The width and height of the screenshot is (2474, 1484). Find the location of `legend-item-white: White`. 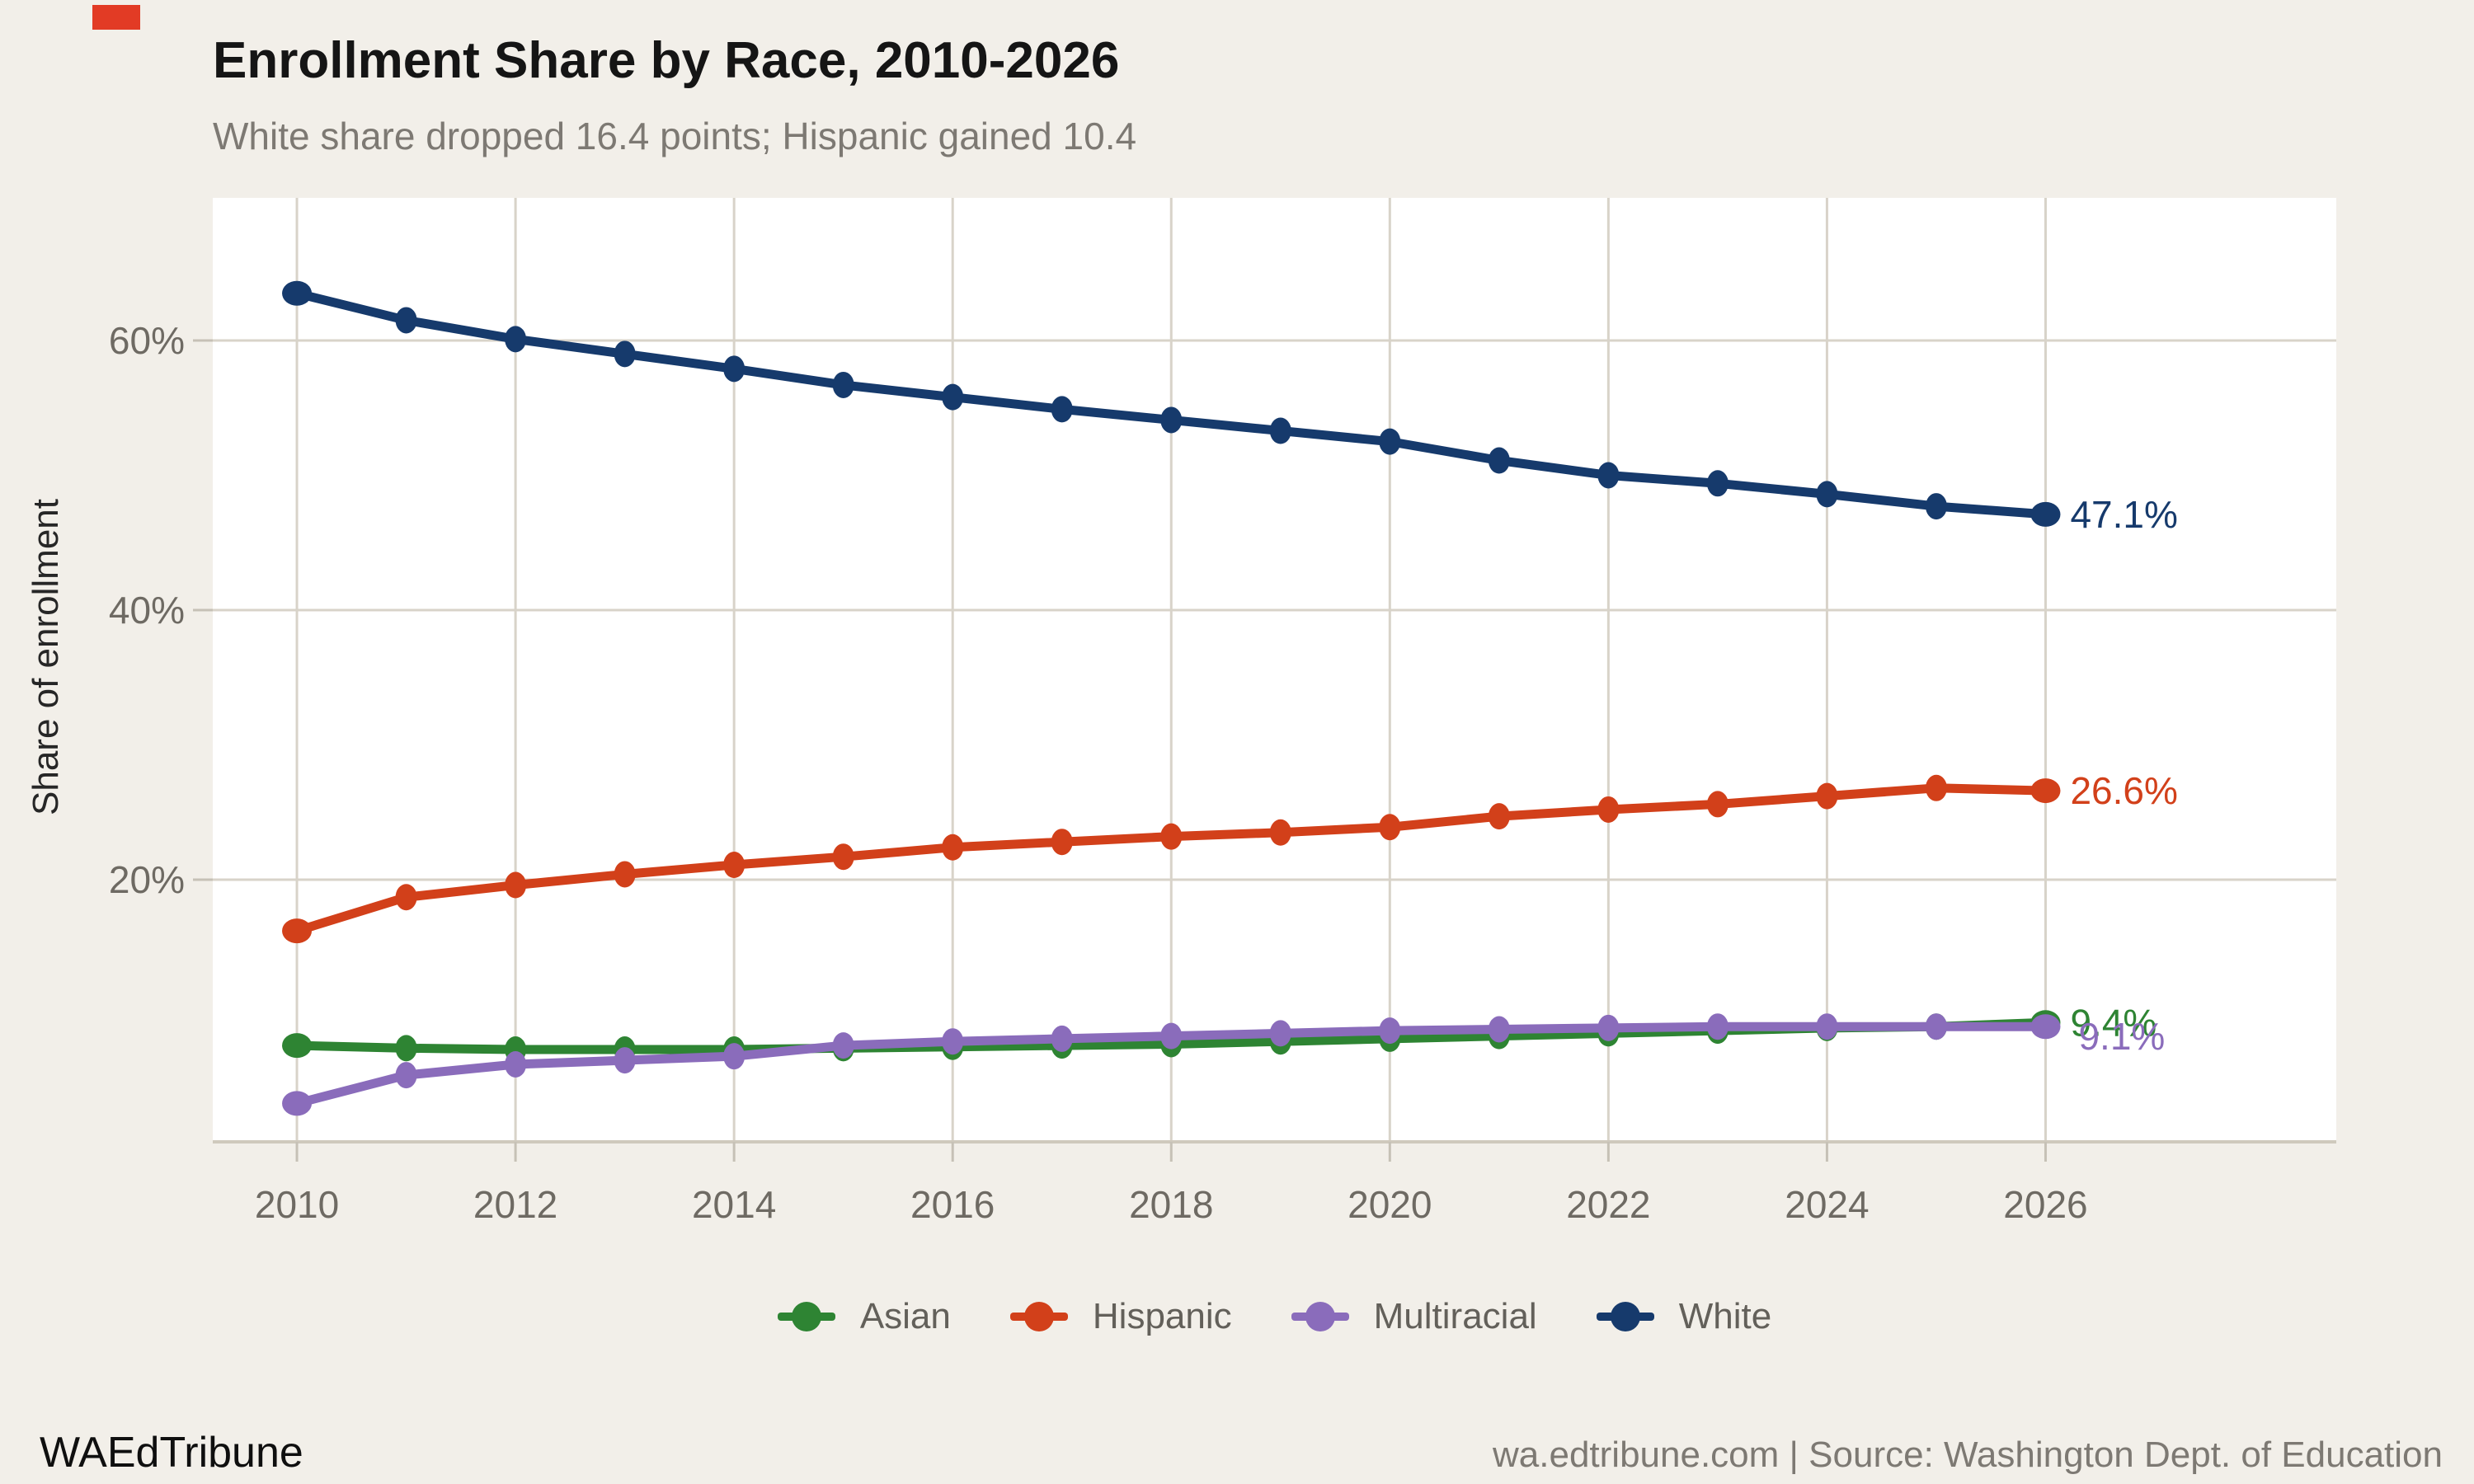

legend-item-white: White is located at coordinates (1684, 1316).